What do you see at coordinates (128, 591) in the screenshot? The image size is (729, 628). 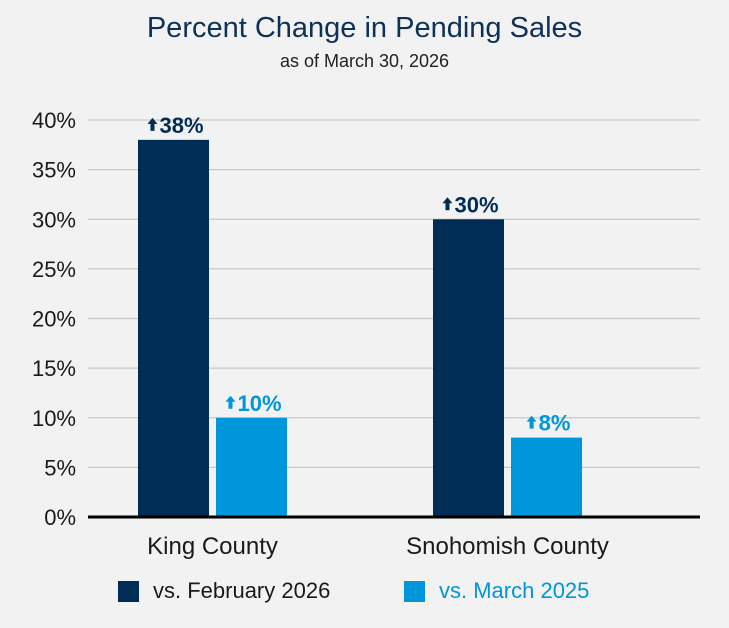 I see `legend-swatch-february` at bounding box center [128, 591].